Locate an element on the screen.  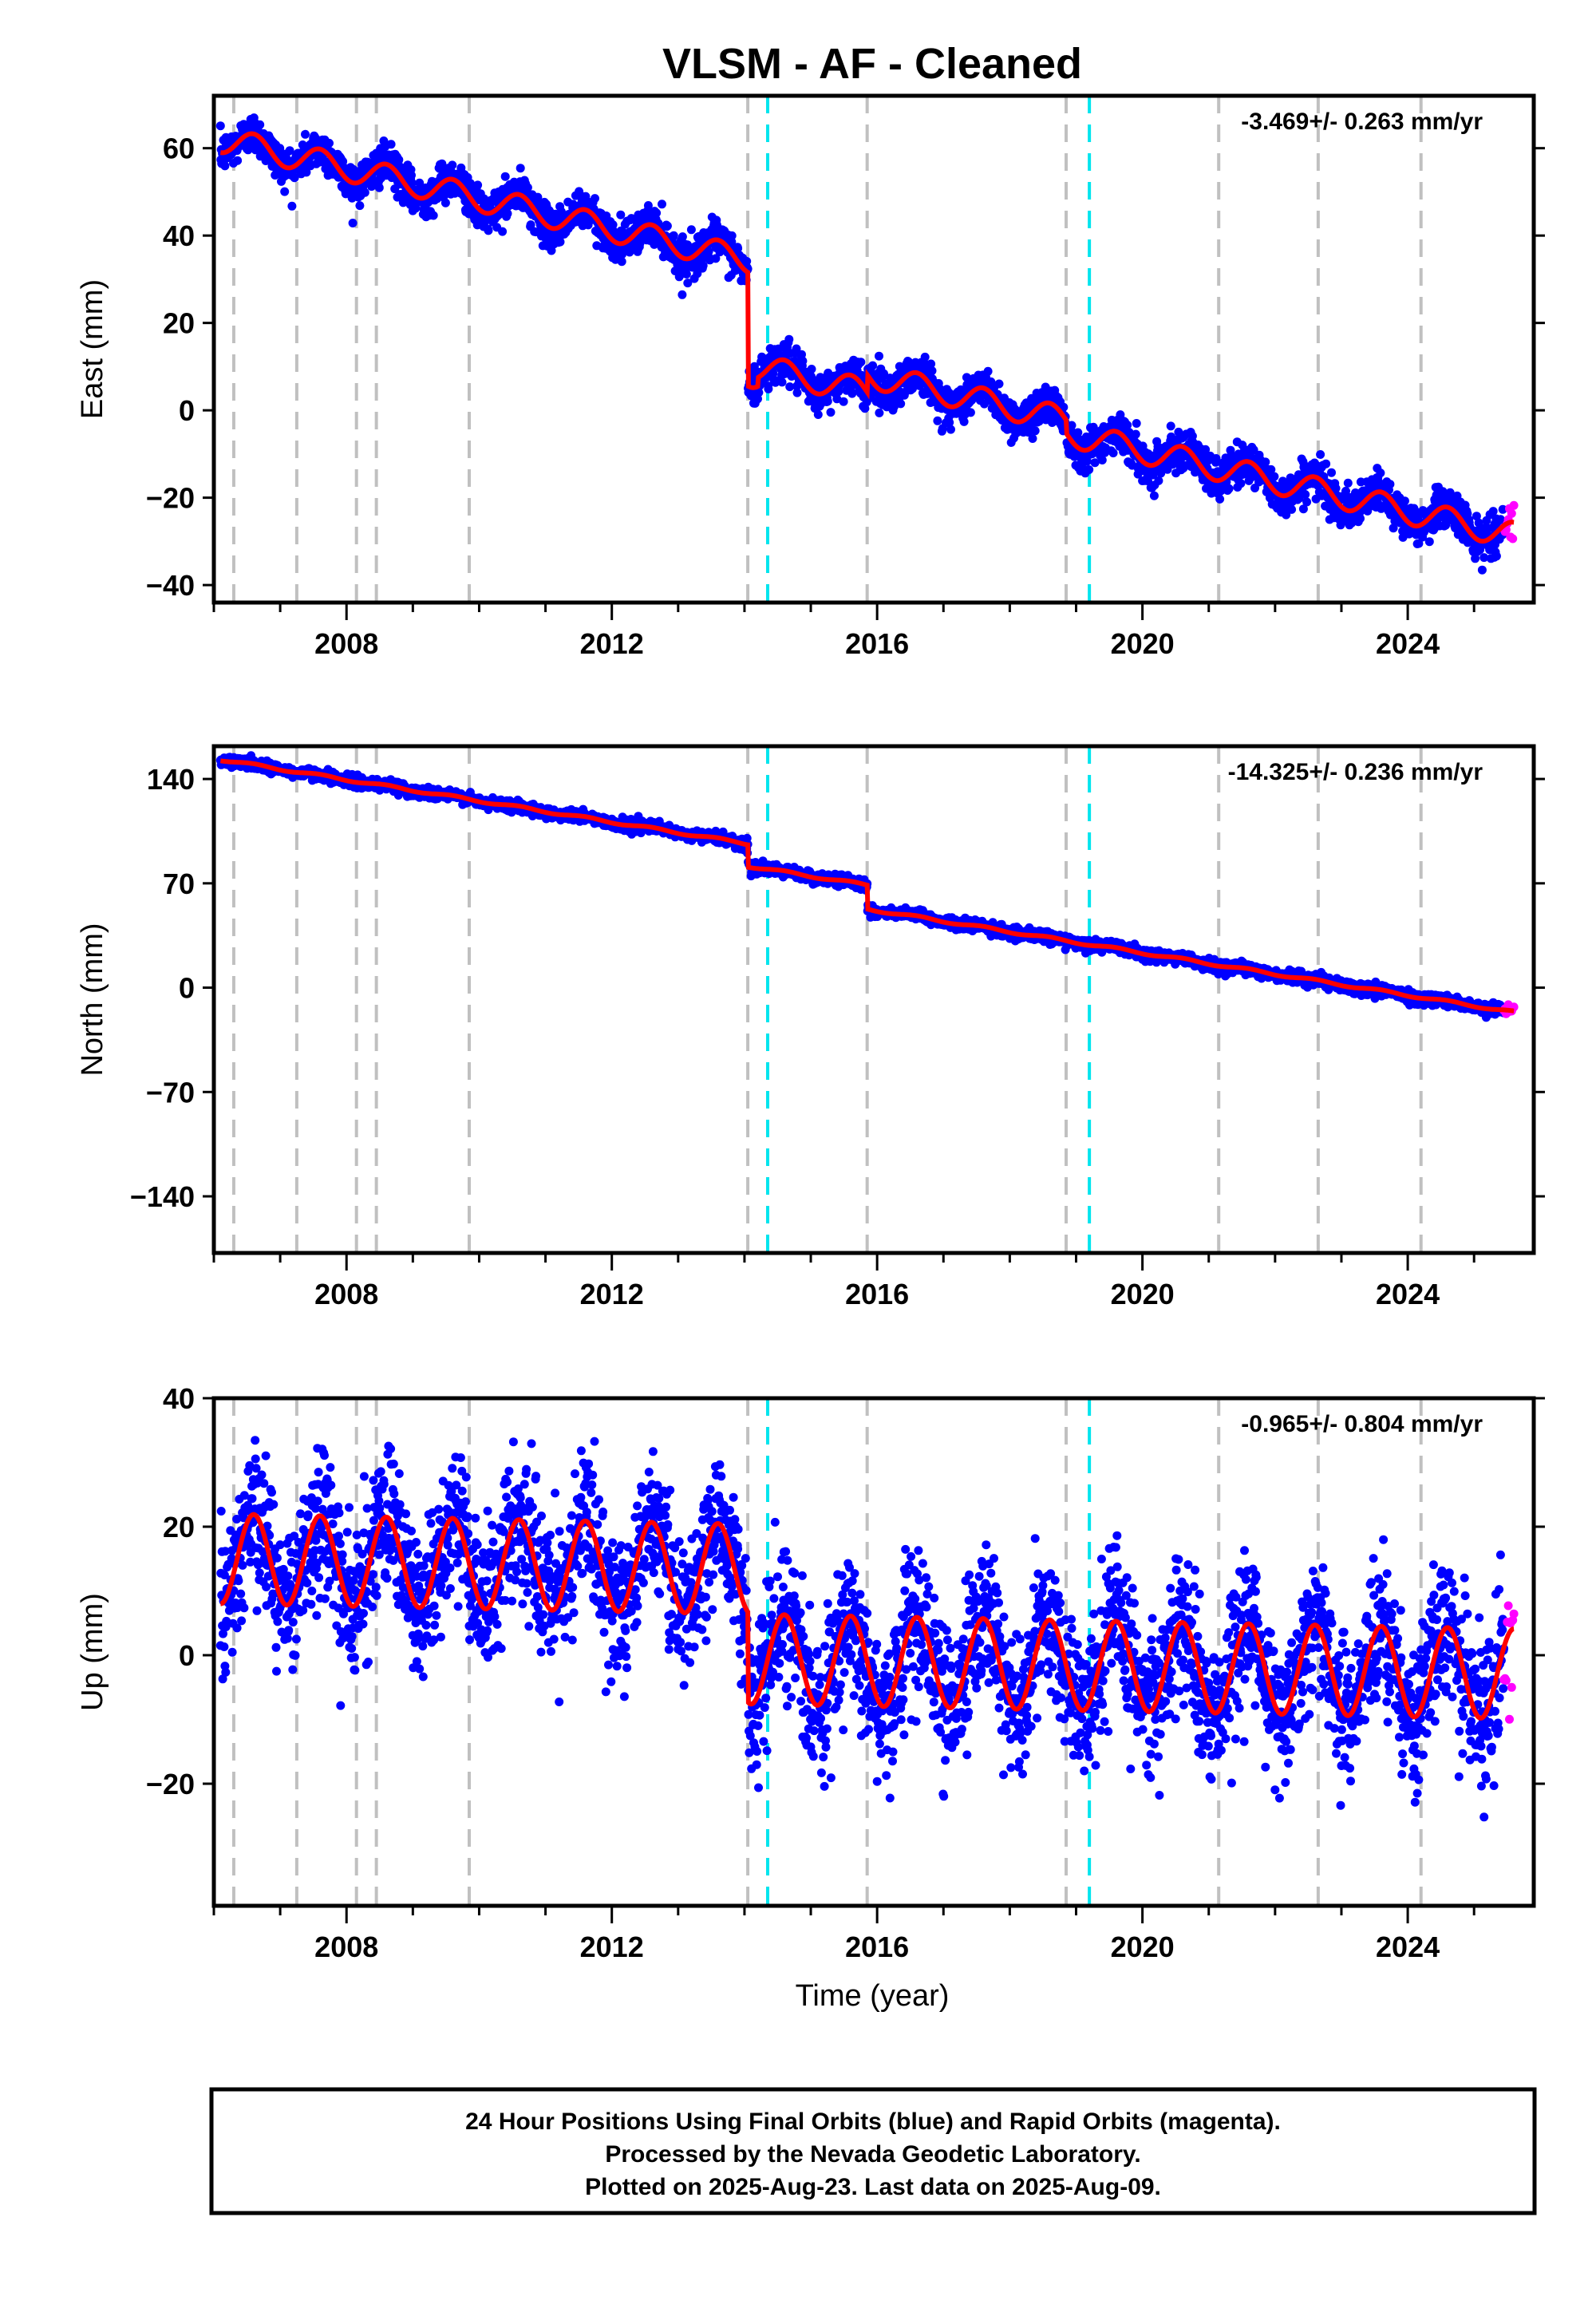
y-tick-label: 0 is located at coordinates (187, 411).